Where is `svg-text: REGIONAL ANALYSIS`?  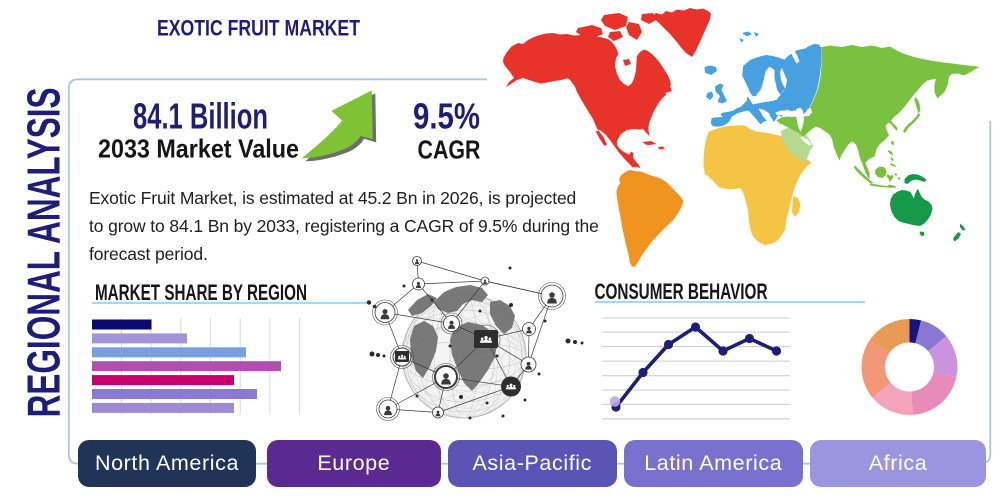
svg-text: REGIONAL ANALYSIS is located at coordinates (44, 252).